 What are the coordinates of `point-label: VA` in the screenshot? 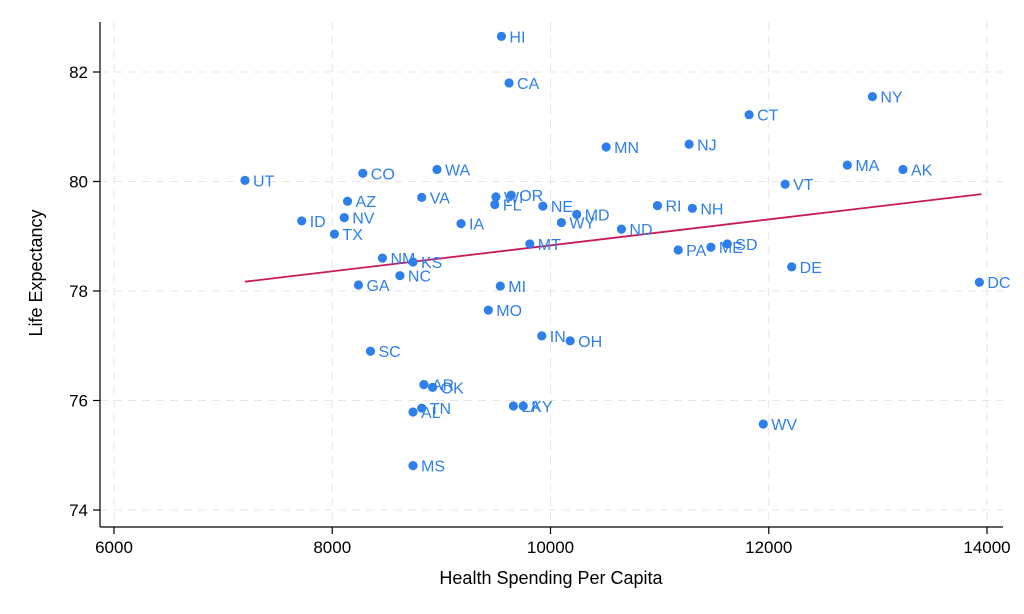 It's located at (440, 198).